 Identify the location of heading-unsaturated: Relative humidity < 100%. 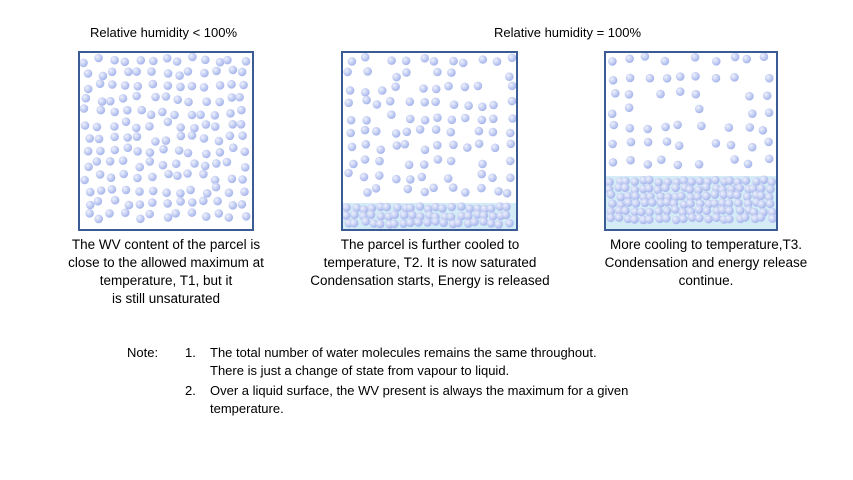
(164, 32).